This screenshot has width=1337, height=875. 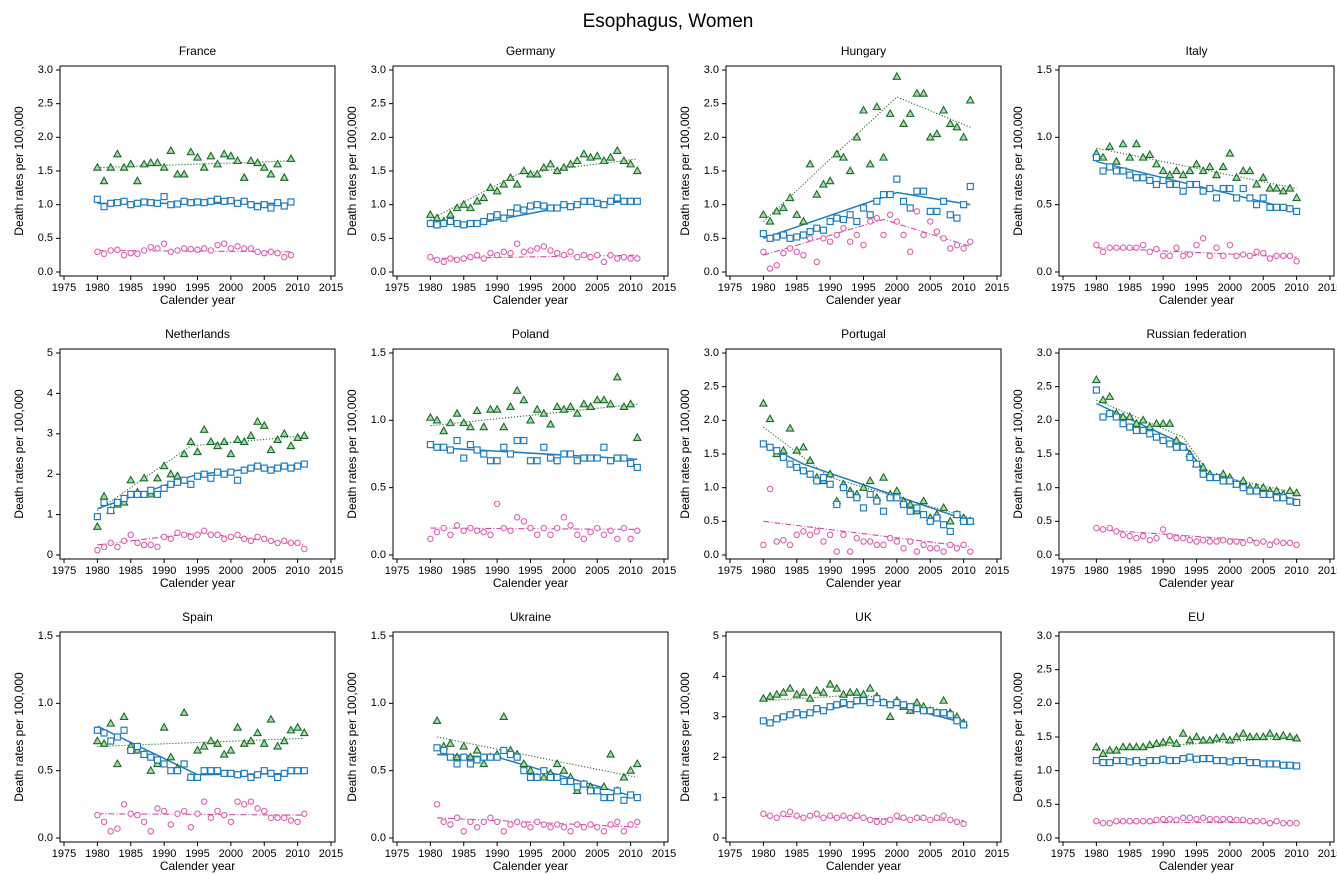 I want to click on x-tick-label: 2005, so click(x=597, y=571).